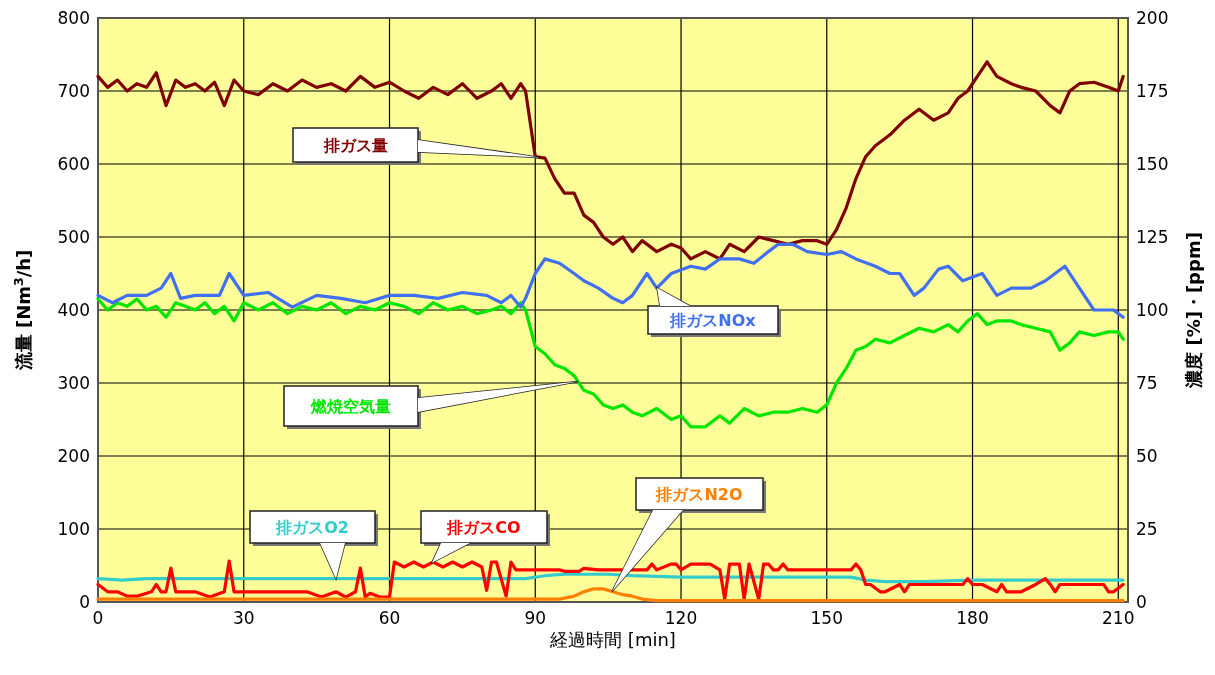 The width and height of the screenshot is (1215, 675). What do you see at coordinates (73, 456) in the screenshot?
I see `y-tick-label: 200` at bounding box center [73, 456].